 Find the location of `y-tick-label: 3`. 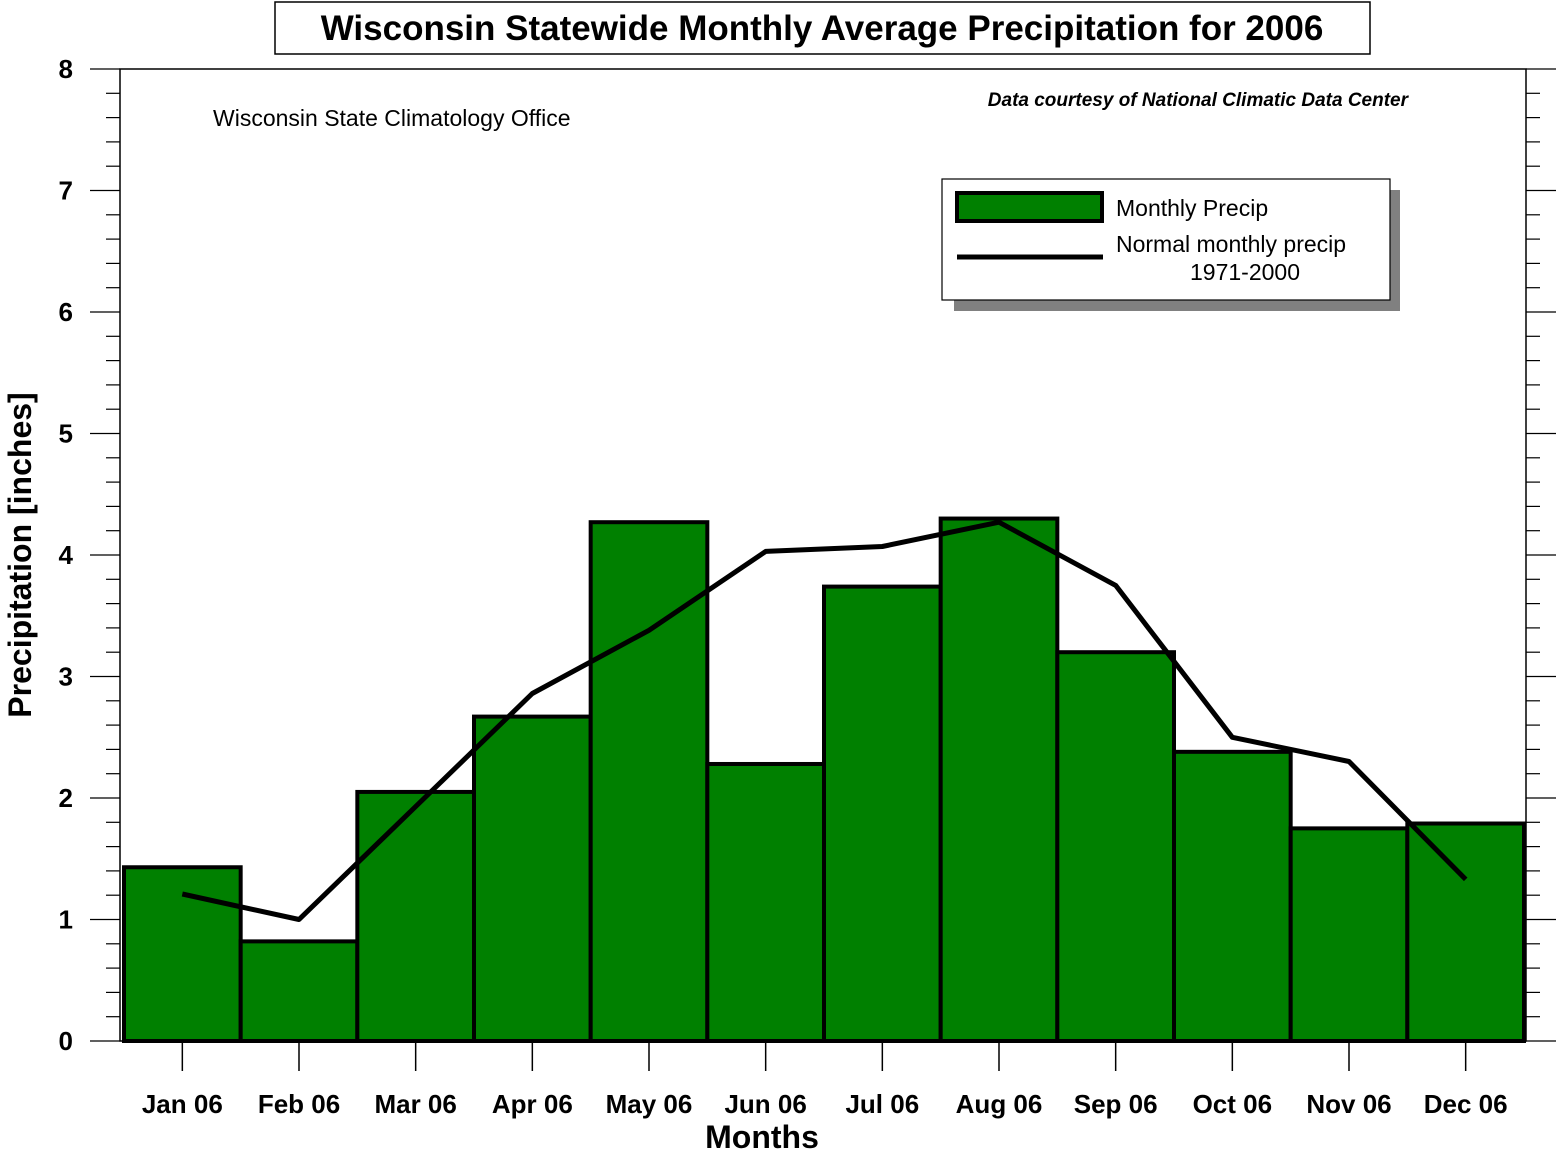

y-tick-label: 3 is located at coordinates (66, 677).